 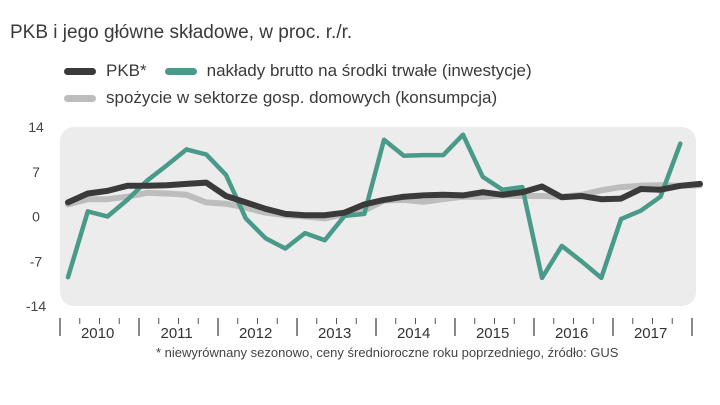 What do you see at coordinates (571, 333) in the screenshot?
I see `x-year-label: 2016` at bounding box center [571, 333].